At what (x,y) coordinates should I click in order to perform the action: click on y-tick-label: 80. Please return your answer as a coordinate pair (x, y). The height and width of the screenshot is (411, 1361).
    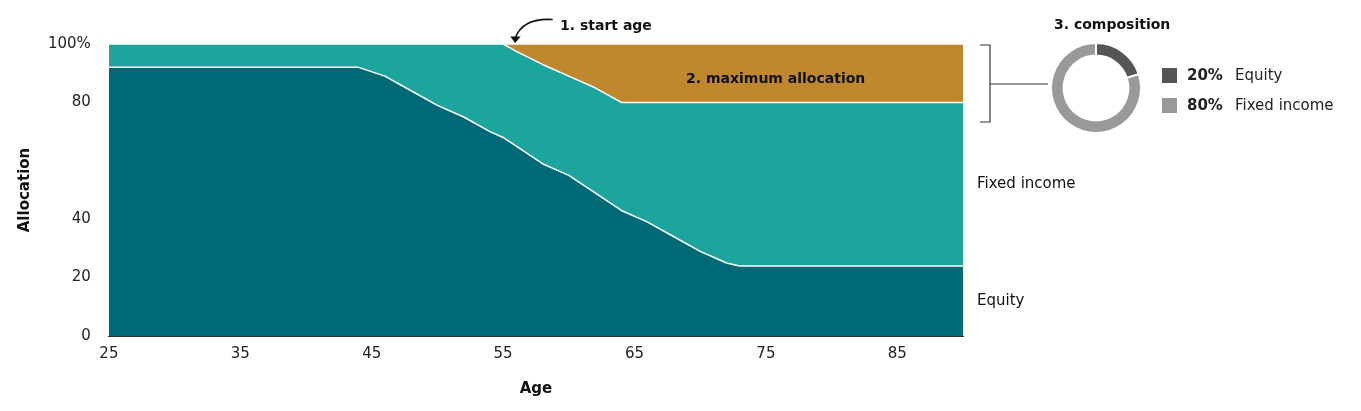
    Looking at the image, I should click on (81, 101).